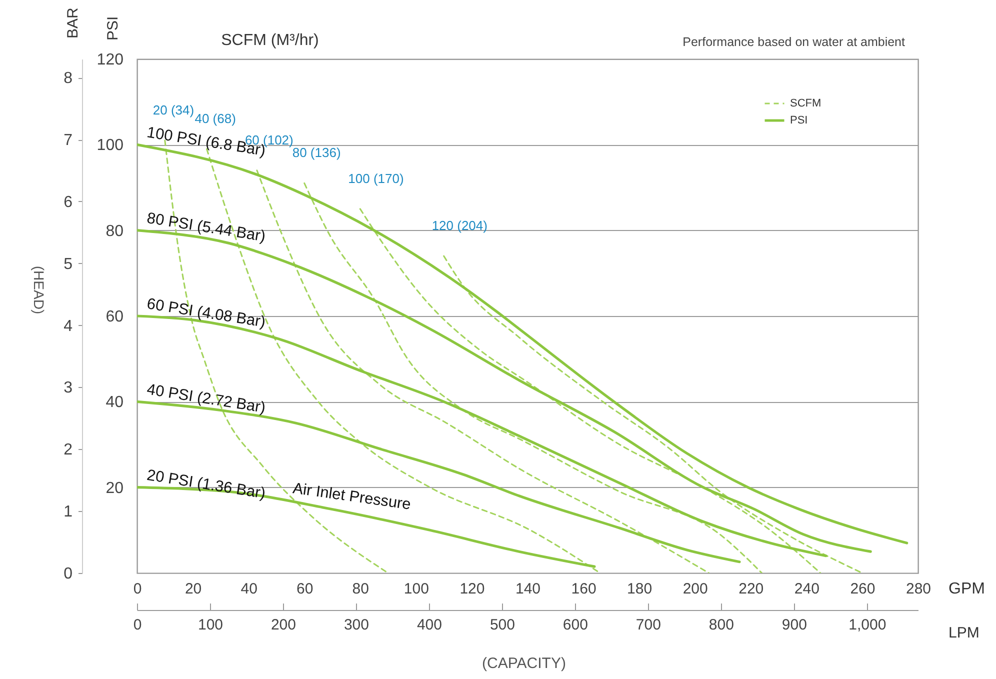  Describe the element at coordinates (68, 574) in the screenshot. I see `y2-tick-label: 0` at that location.